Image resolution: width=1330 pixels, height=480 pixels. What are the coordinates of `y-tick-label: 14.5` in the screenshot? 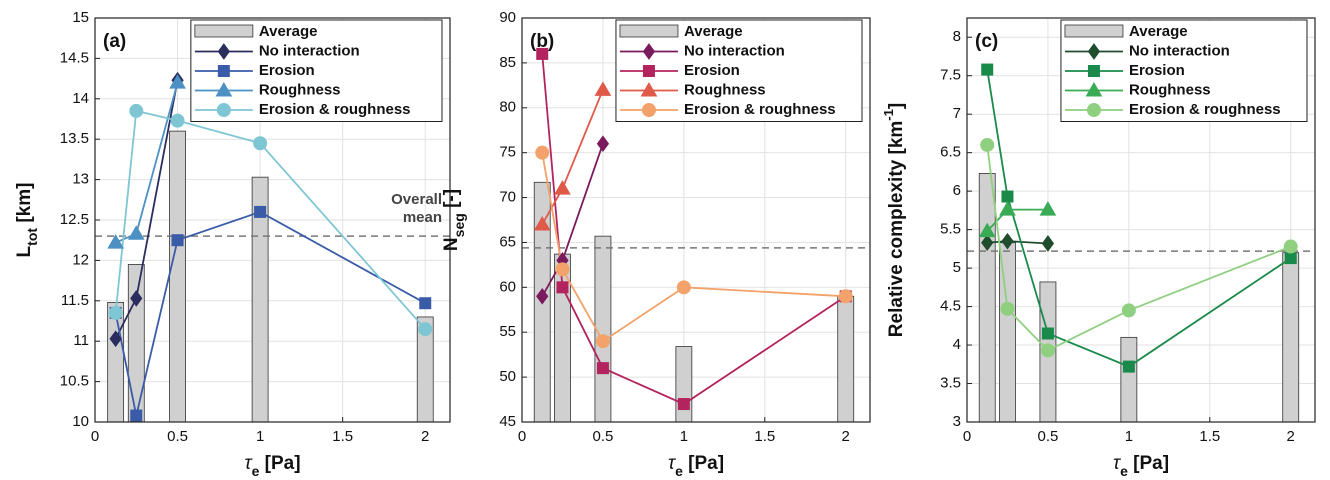 It's located at (74, 57).